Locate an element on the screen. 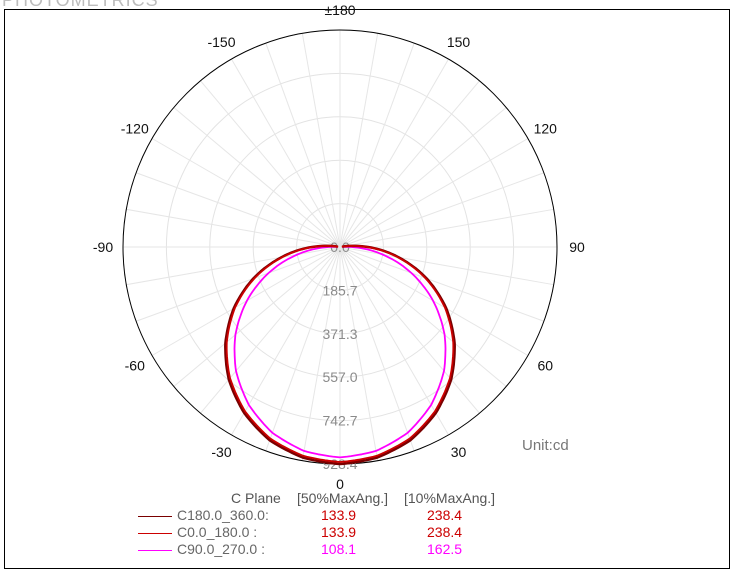 The width and height of the screenshot is (737, 569). angle-tick-label: 90 is located at coordinates (577, 247).